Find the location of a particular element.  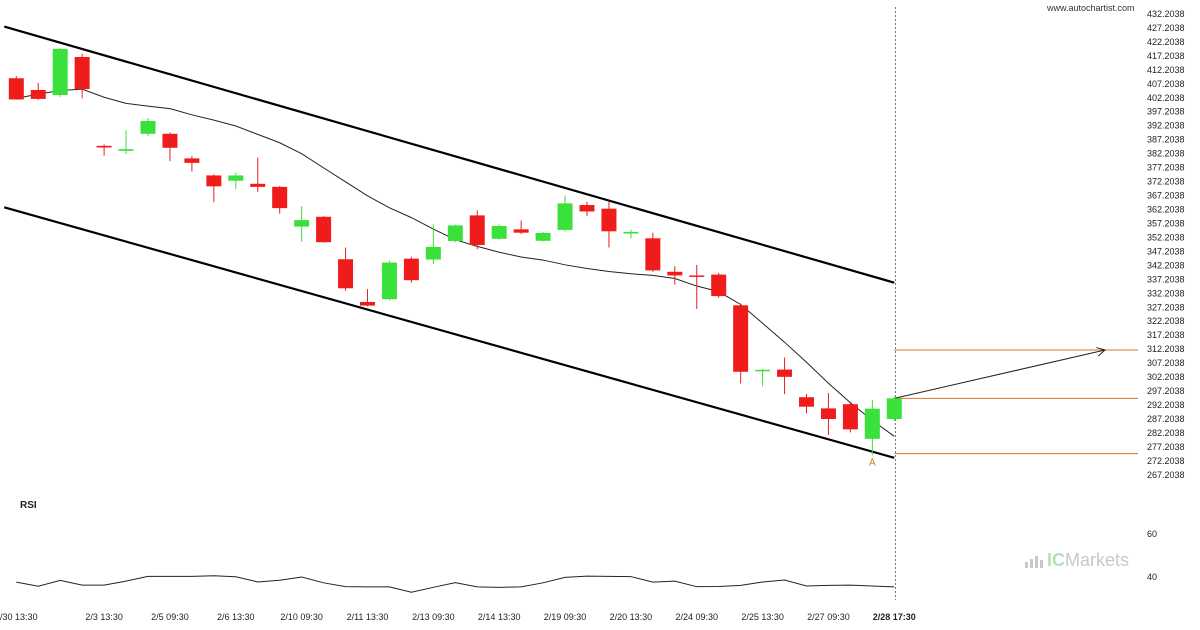

bar-chart-icon is located at coordinates (1034, 561).